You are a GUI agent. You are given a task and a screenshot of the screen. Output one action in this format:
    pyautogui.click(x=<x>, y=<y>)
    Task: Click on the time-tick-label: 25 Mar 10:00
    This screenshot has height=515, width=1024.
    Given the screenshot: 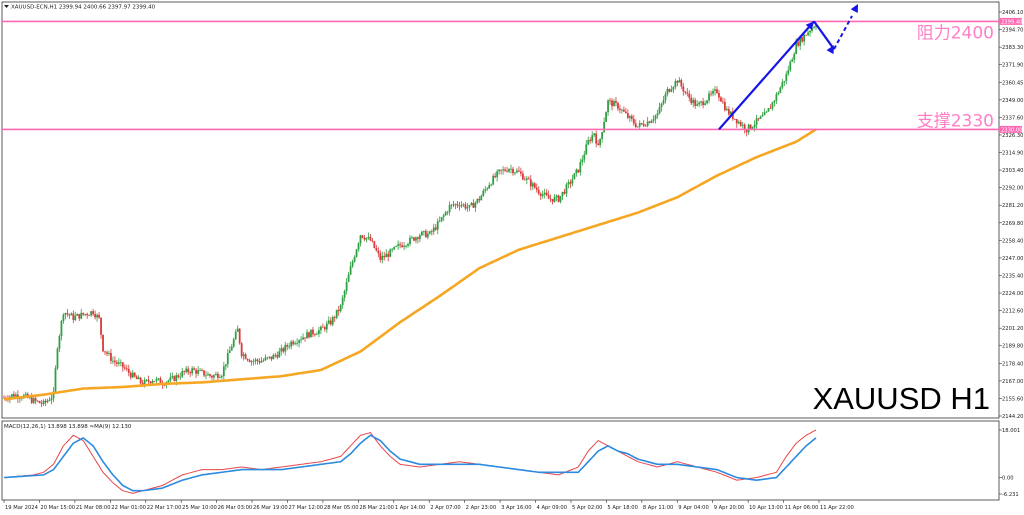 What is the action you would take?
    pyautogui.click(x=199, y=508)
    